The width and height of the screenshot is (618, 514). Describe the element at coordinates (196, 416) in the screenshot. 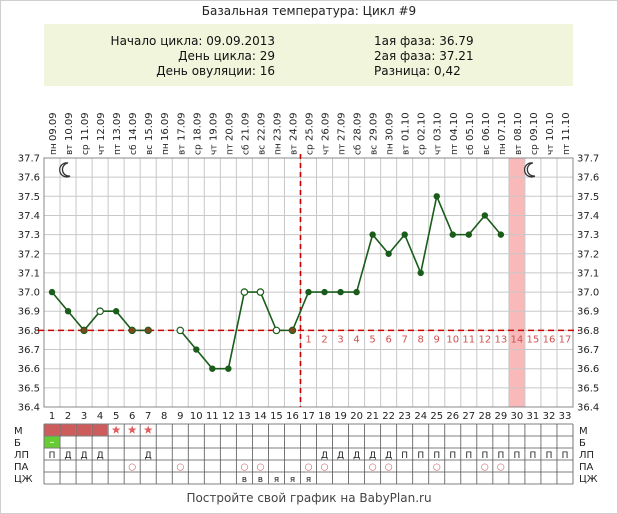

I see `x-tick-label: 10` at that location.